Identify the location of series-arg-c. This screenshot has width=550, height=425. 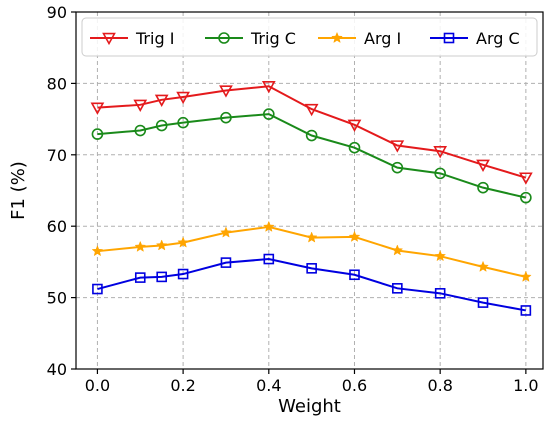
(312, 284).